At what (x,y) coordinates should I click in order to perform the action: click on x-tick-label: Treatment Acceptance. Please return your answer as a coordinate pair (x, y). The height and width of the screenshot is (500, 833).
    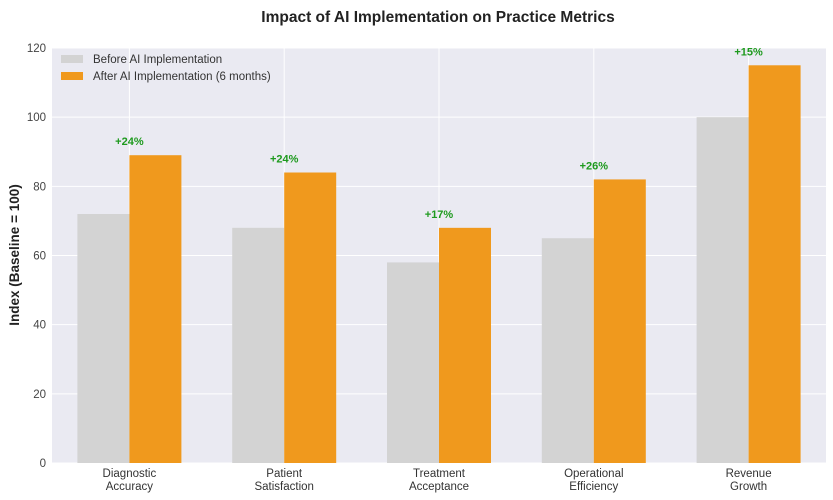
    Looking at the image, I should click on (439, 480).